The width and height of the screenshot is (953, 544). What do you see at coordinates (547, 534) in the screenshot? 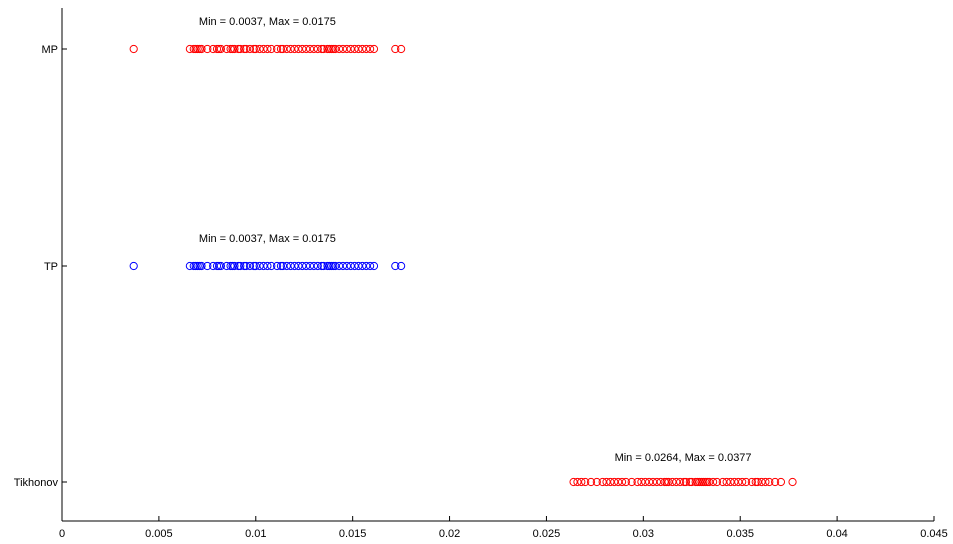
I see `x-tick-label: 0.025` at bounding box center [547, 534].